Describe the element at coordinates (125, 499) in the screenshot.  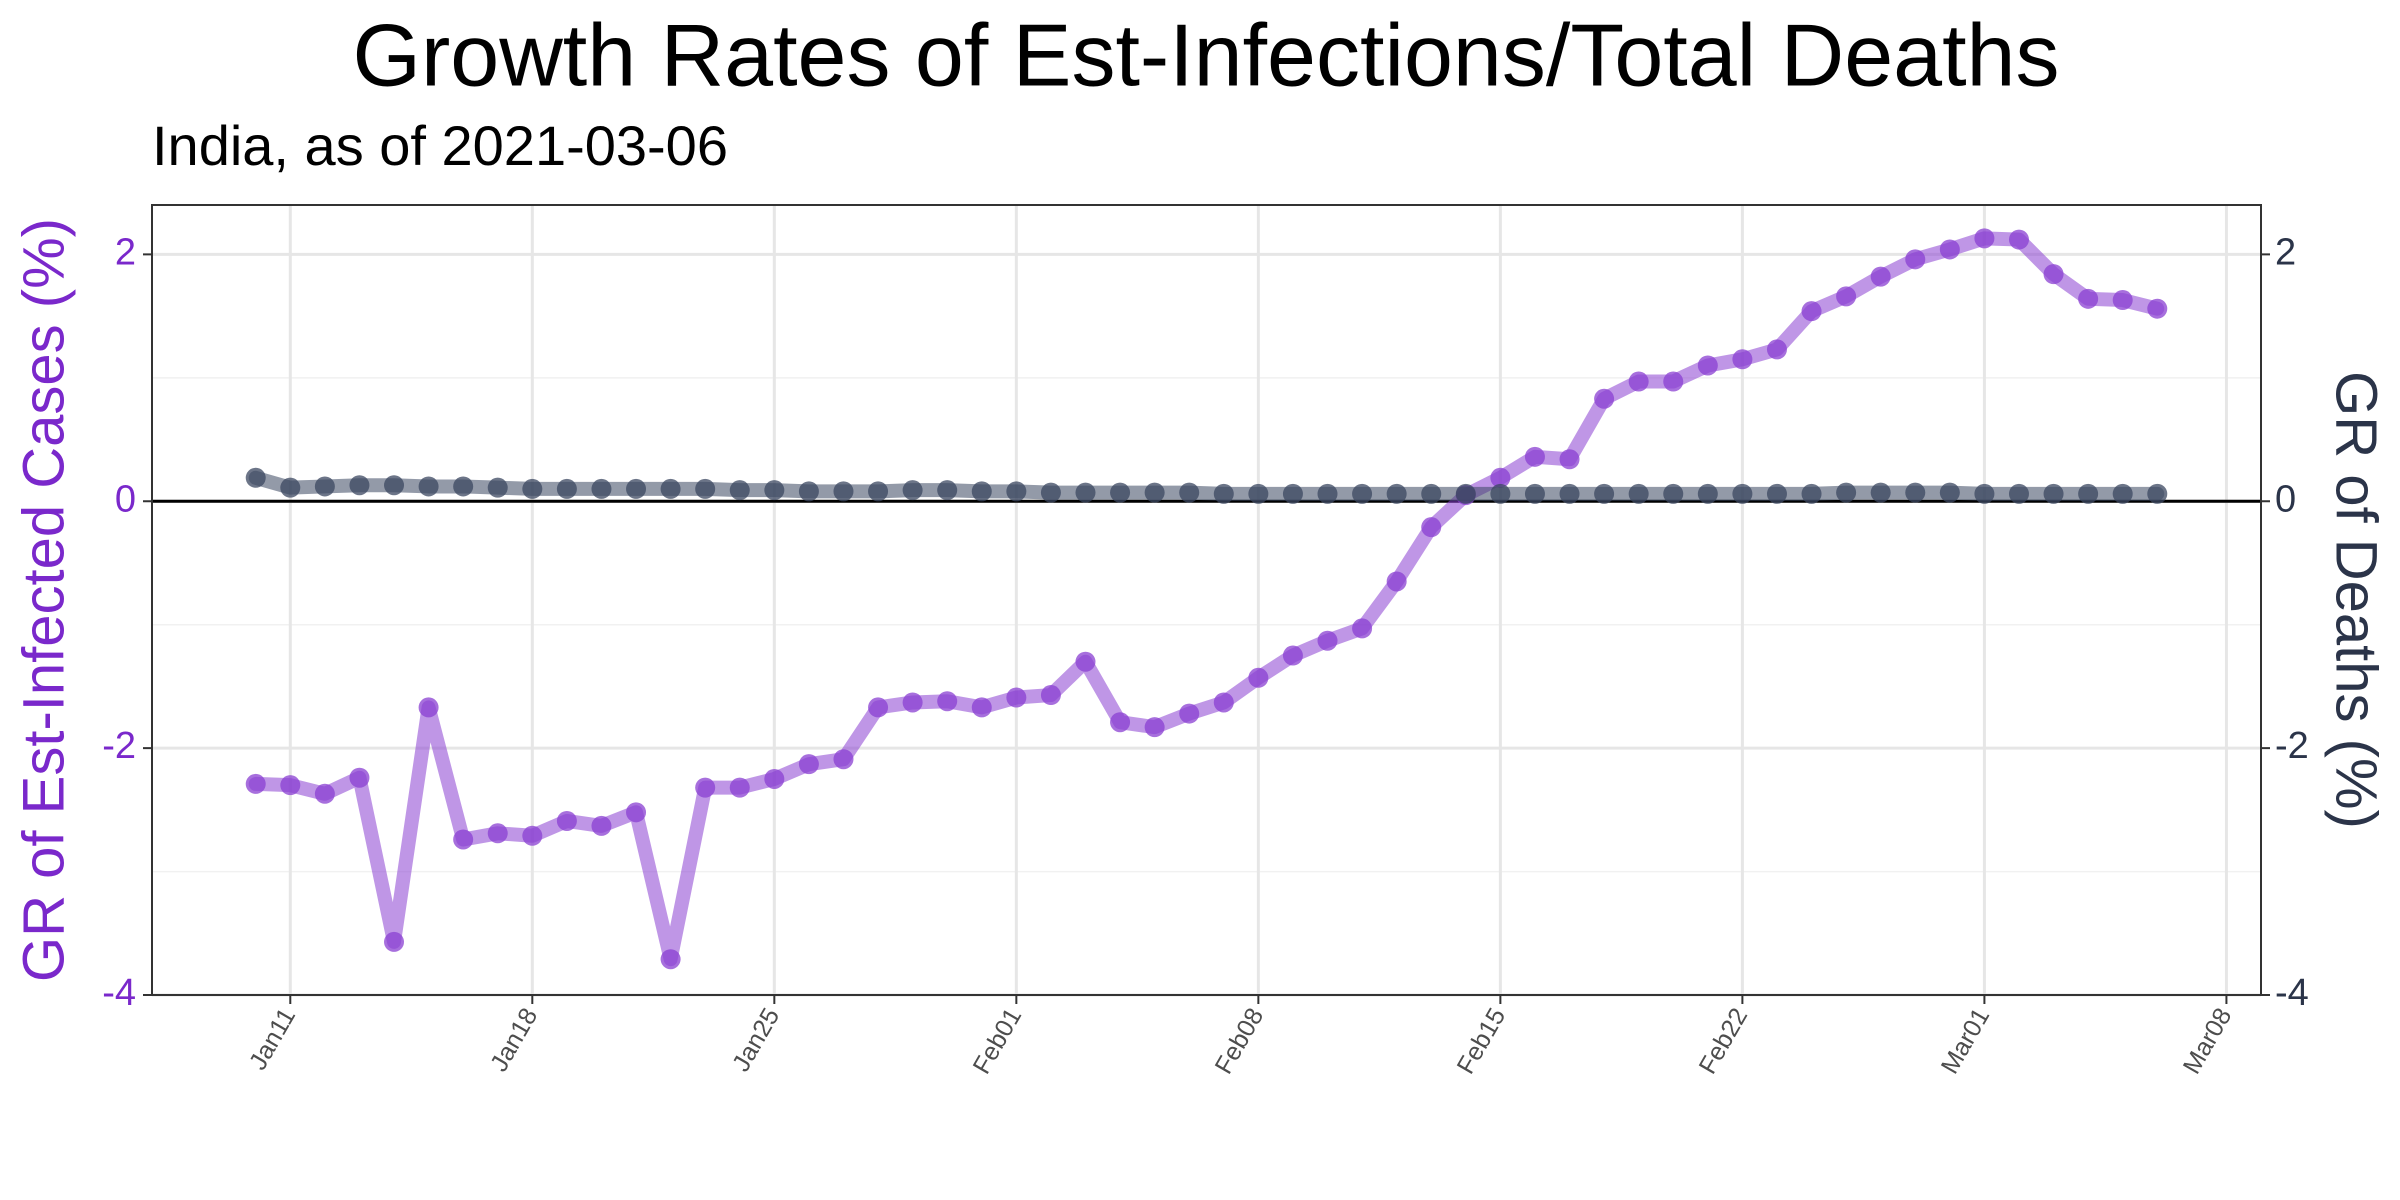
I see `y-tick-label: 0` at that location.